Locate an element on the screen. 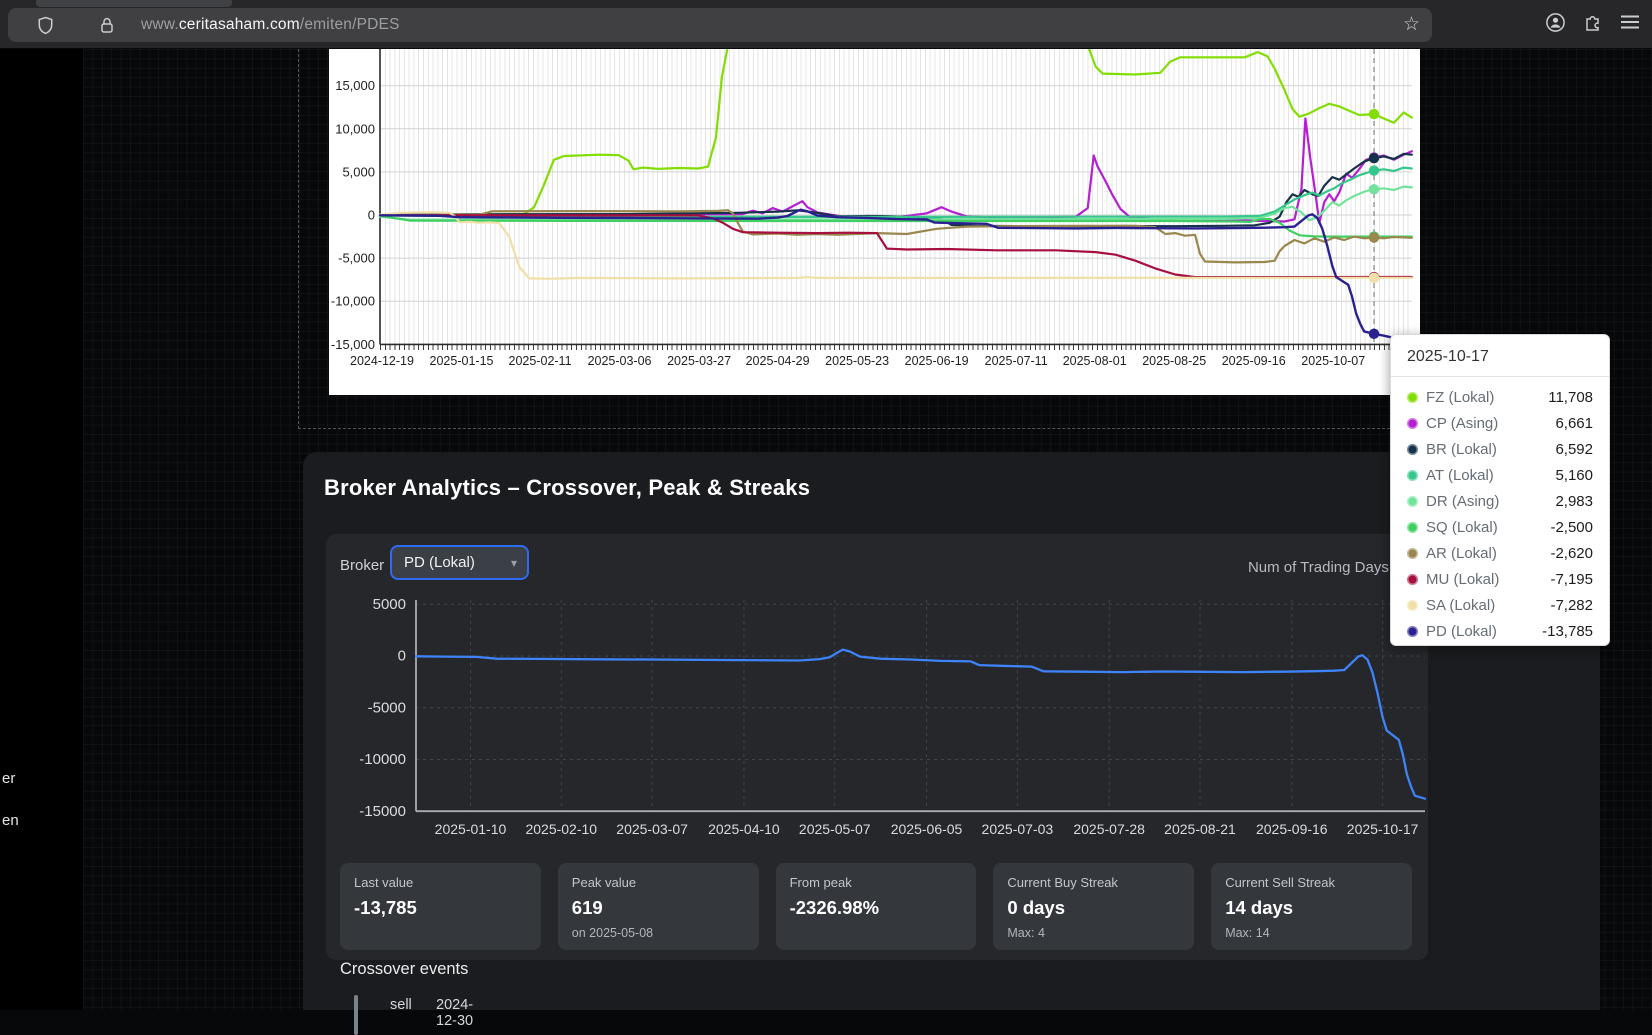 This screenshot has height=1035, width=1652. svg-text: 2025-05-07 is located at coordinates (835, 829).